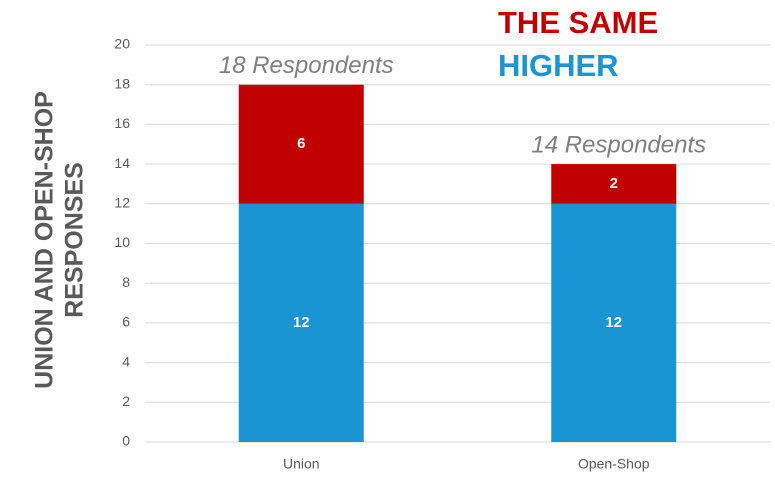 This screenshot has width=775, height=478. I want to click on y-tick-label: 4, so click(126, 361).